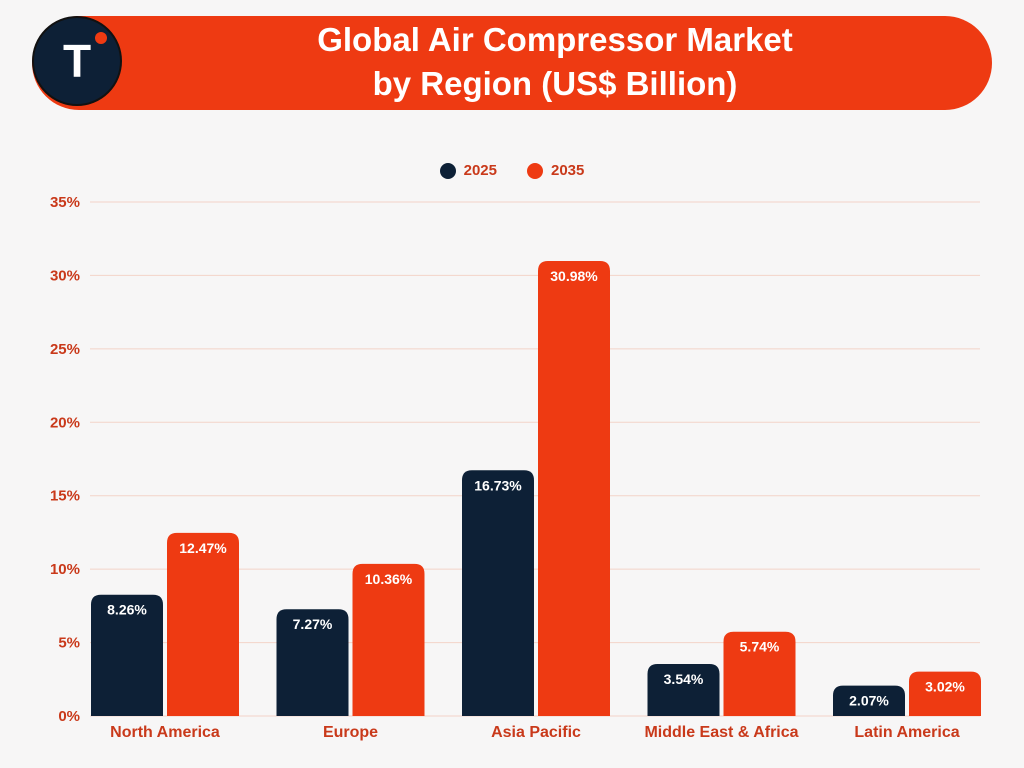 This screenshot has width=1024, height=768. I want to click on data-label: 5.74%, so click(760, 647).